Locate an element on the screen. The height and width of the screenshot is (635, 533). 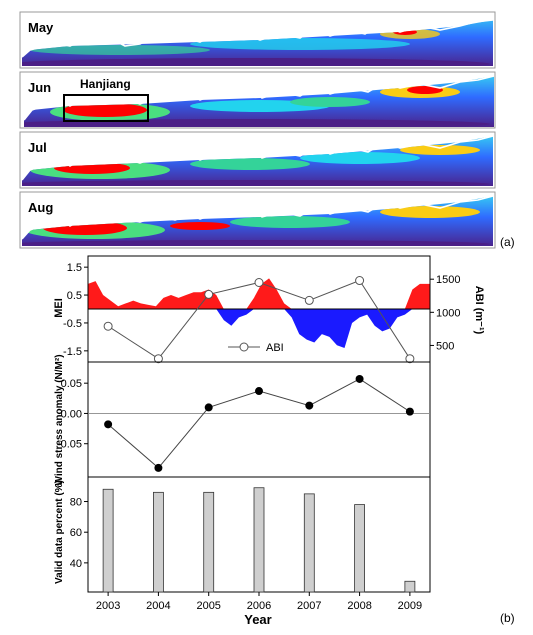
year-tick-label: 2005 is located at coordinates (208, 606).